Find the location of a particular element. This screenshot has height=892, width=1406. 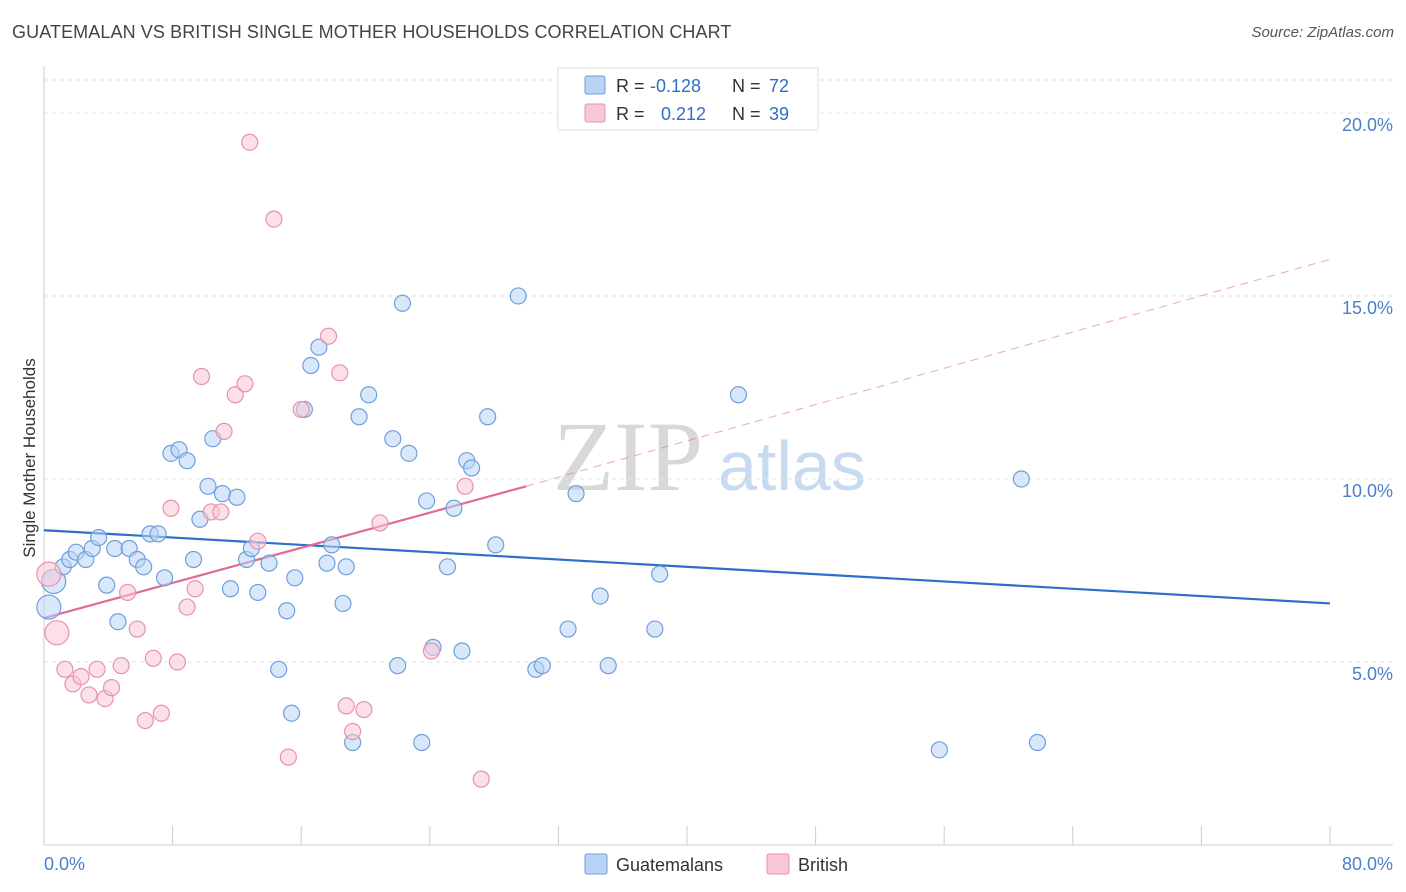

stat-n-value-guatemalans: 72 is located at coordinates (779, 86).